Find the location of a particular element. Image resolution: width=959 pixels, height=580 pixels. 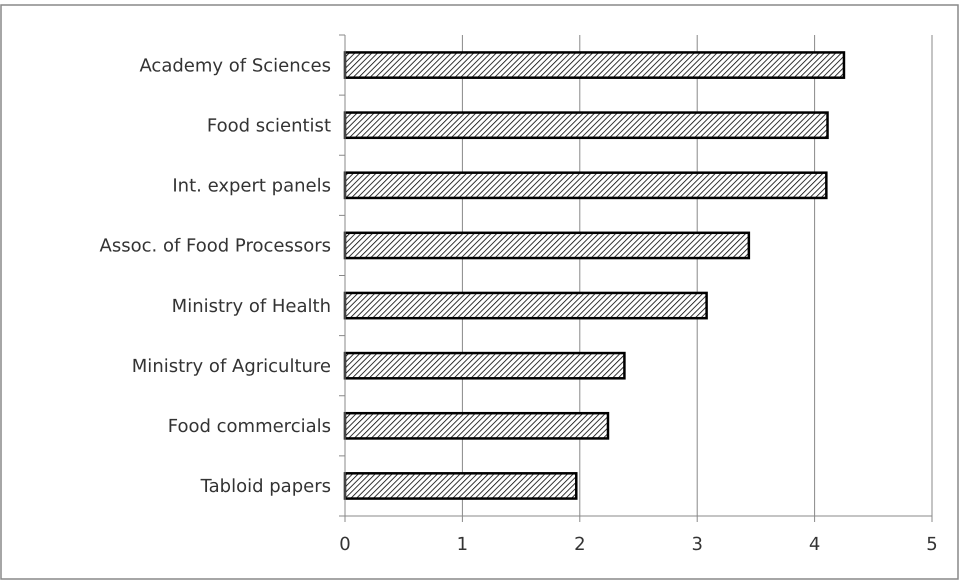

y-tick-label: Tabloid papers is located at coordinates (265, 487).